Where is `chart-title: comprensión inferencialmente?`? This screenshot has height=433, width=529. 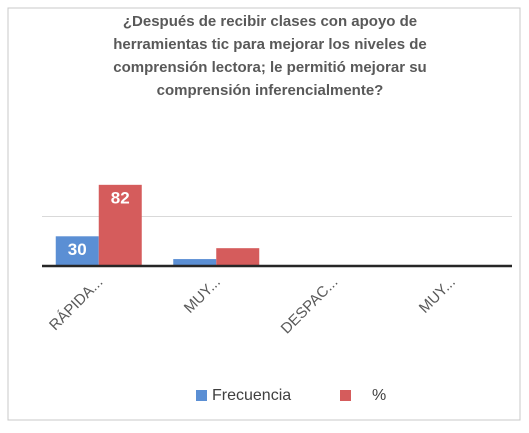
chart-title: comprensión inferencialmente? is located at coordinates (270, 90).